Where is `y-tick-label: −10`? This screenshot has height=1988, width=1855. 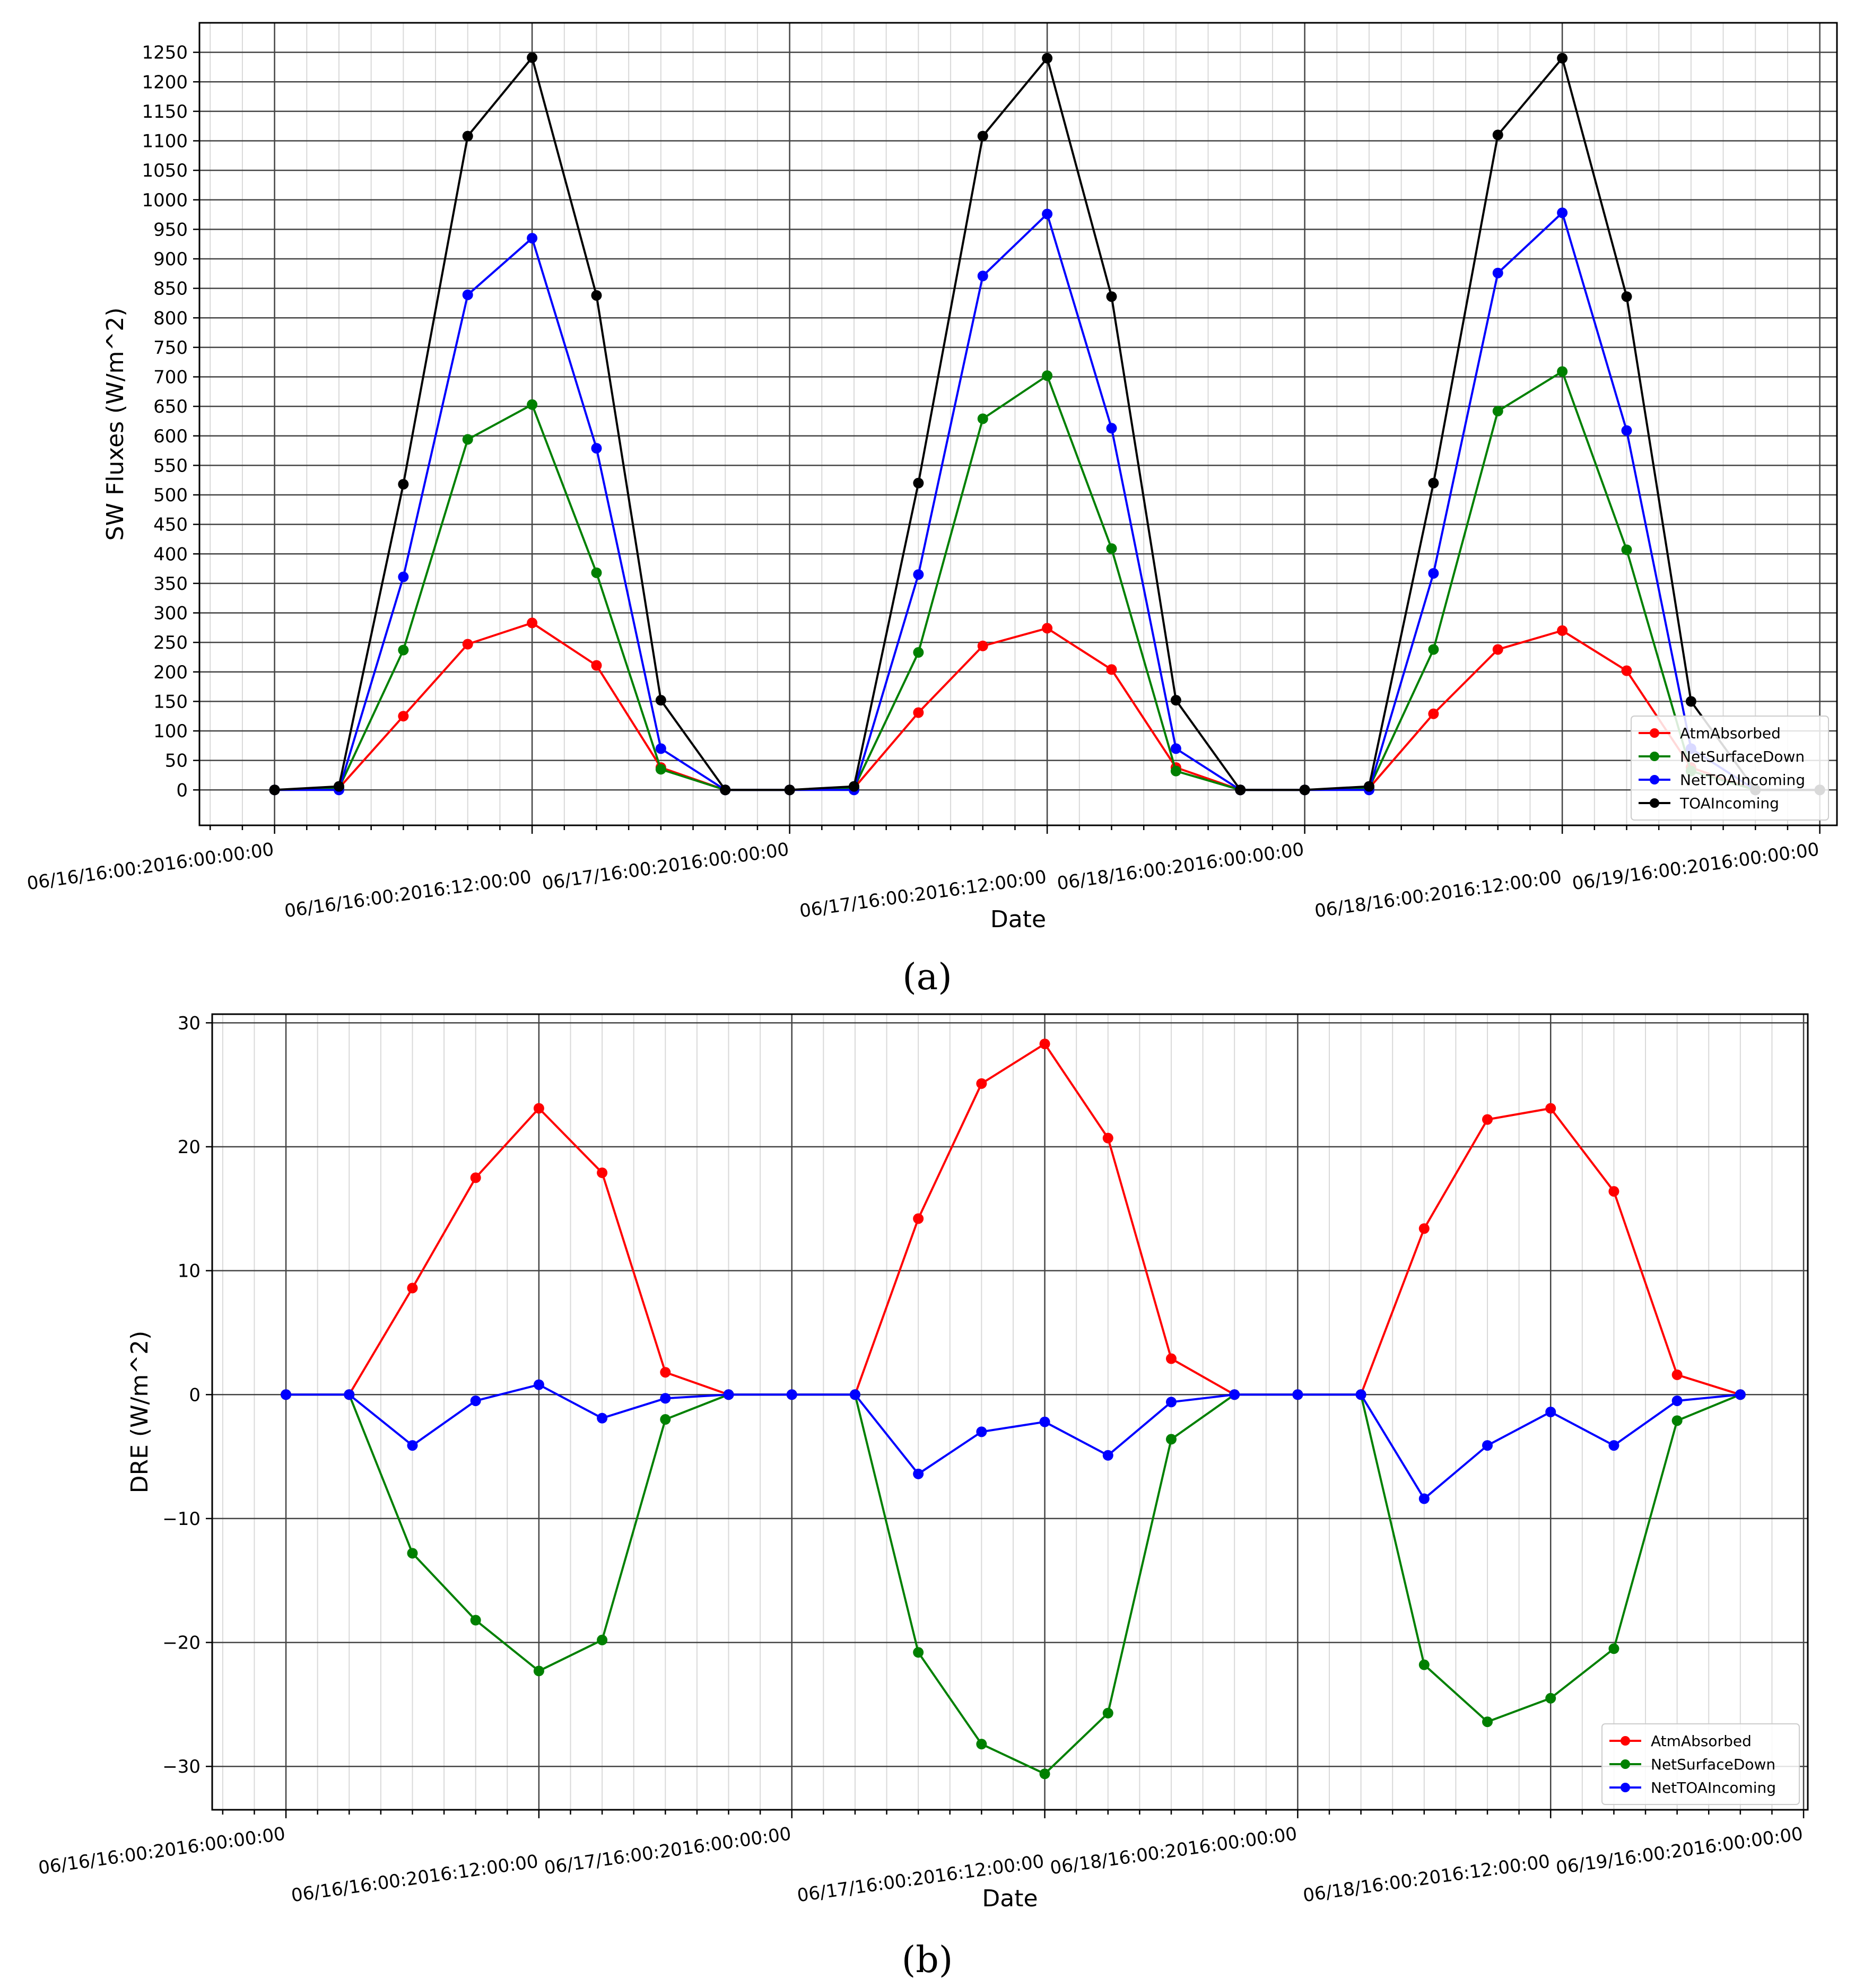 y-tick-label: −10 is located at coordinates (181, 1519).